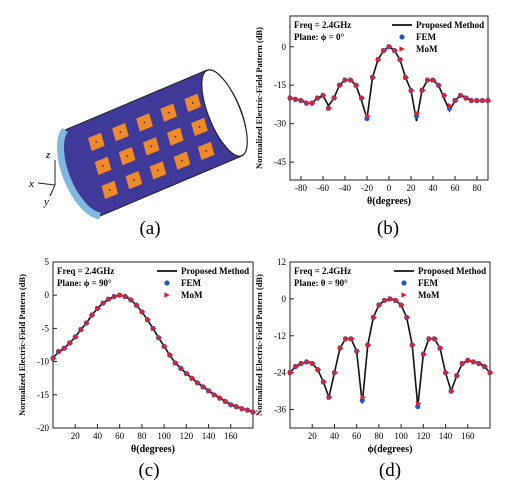  I want to click on x-tick-label: 0, so click(389, 188).